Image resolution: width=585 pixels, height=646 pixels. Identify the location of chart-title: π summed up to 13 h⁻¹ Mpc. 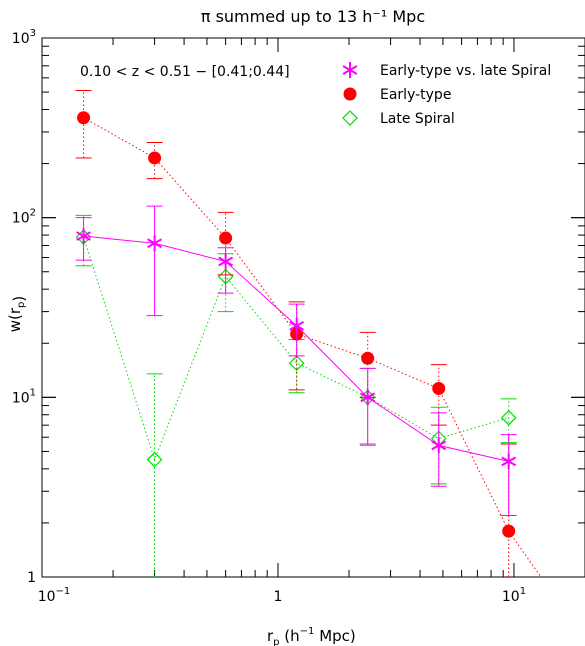
(313, 16).